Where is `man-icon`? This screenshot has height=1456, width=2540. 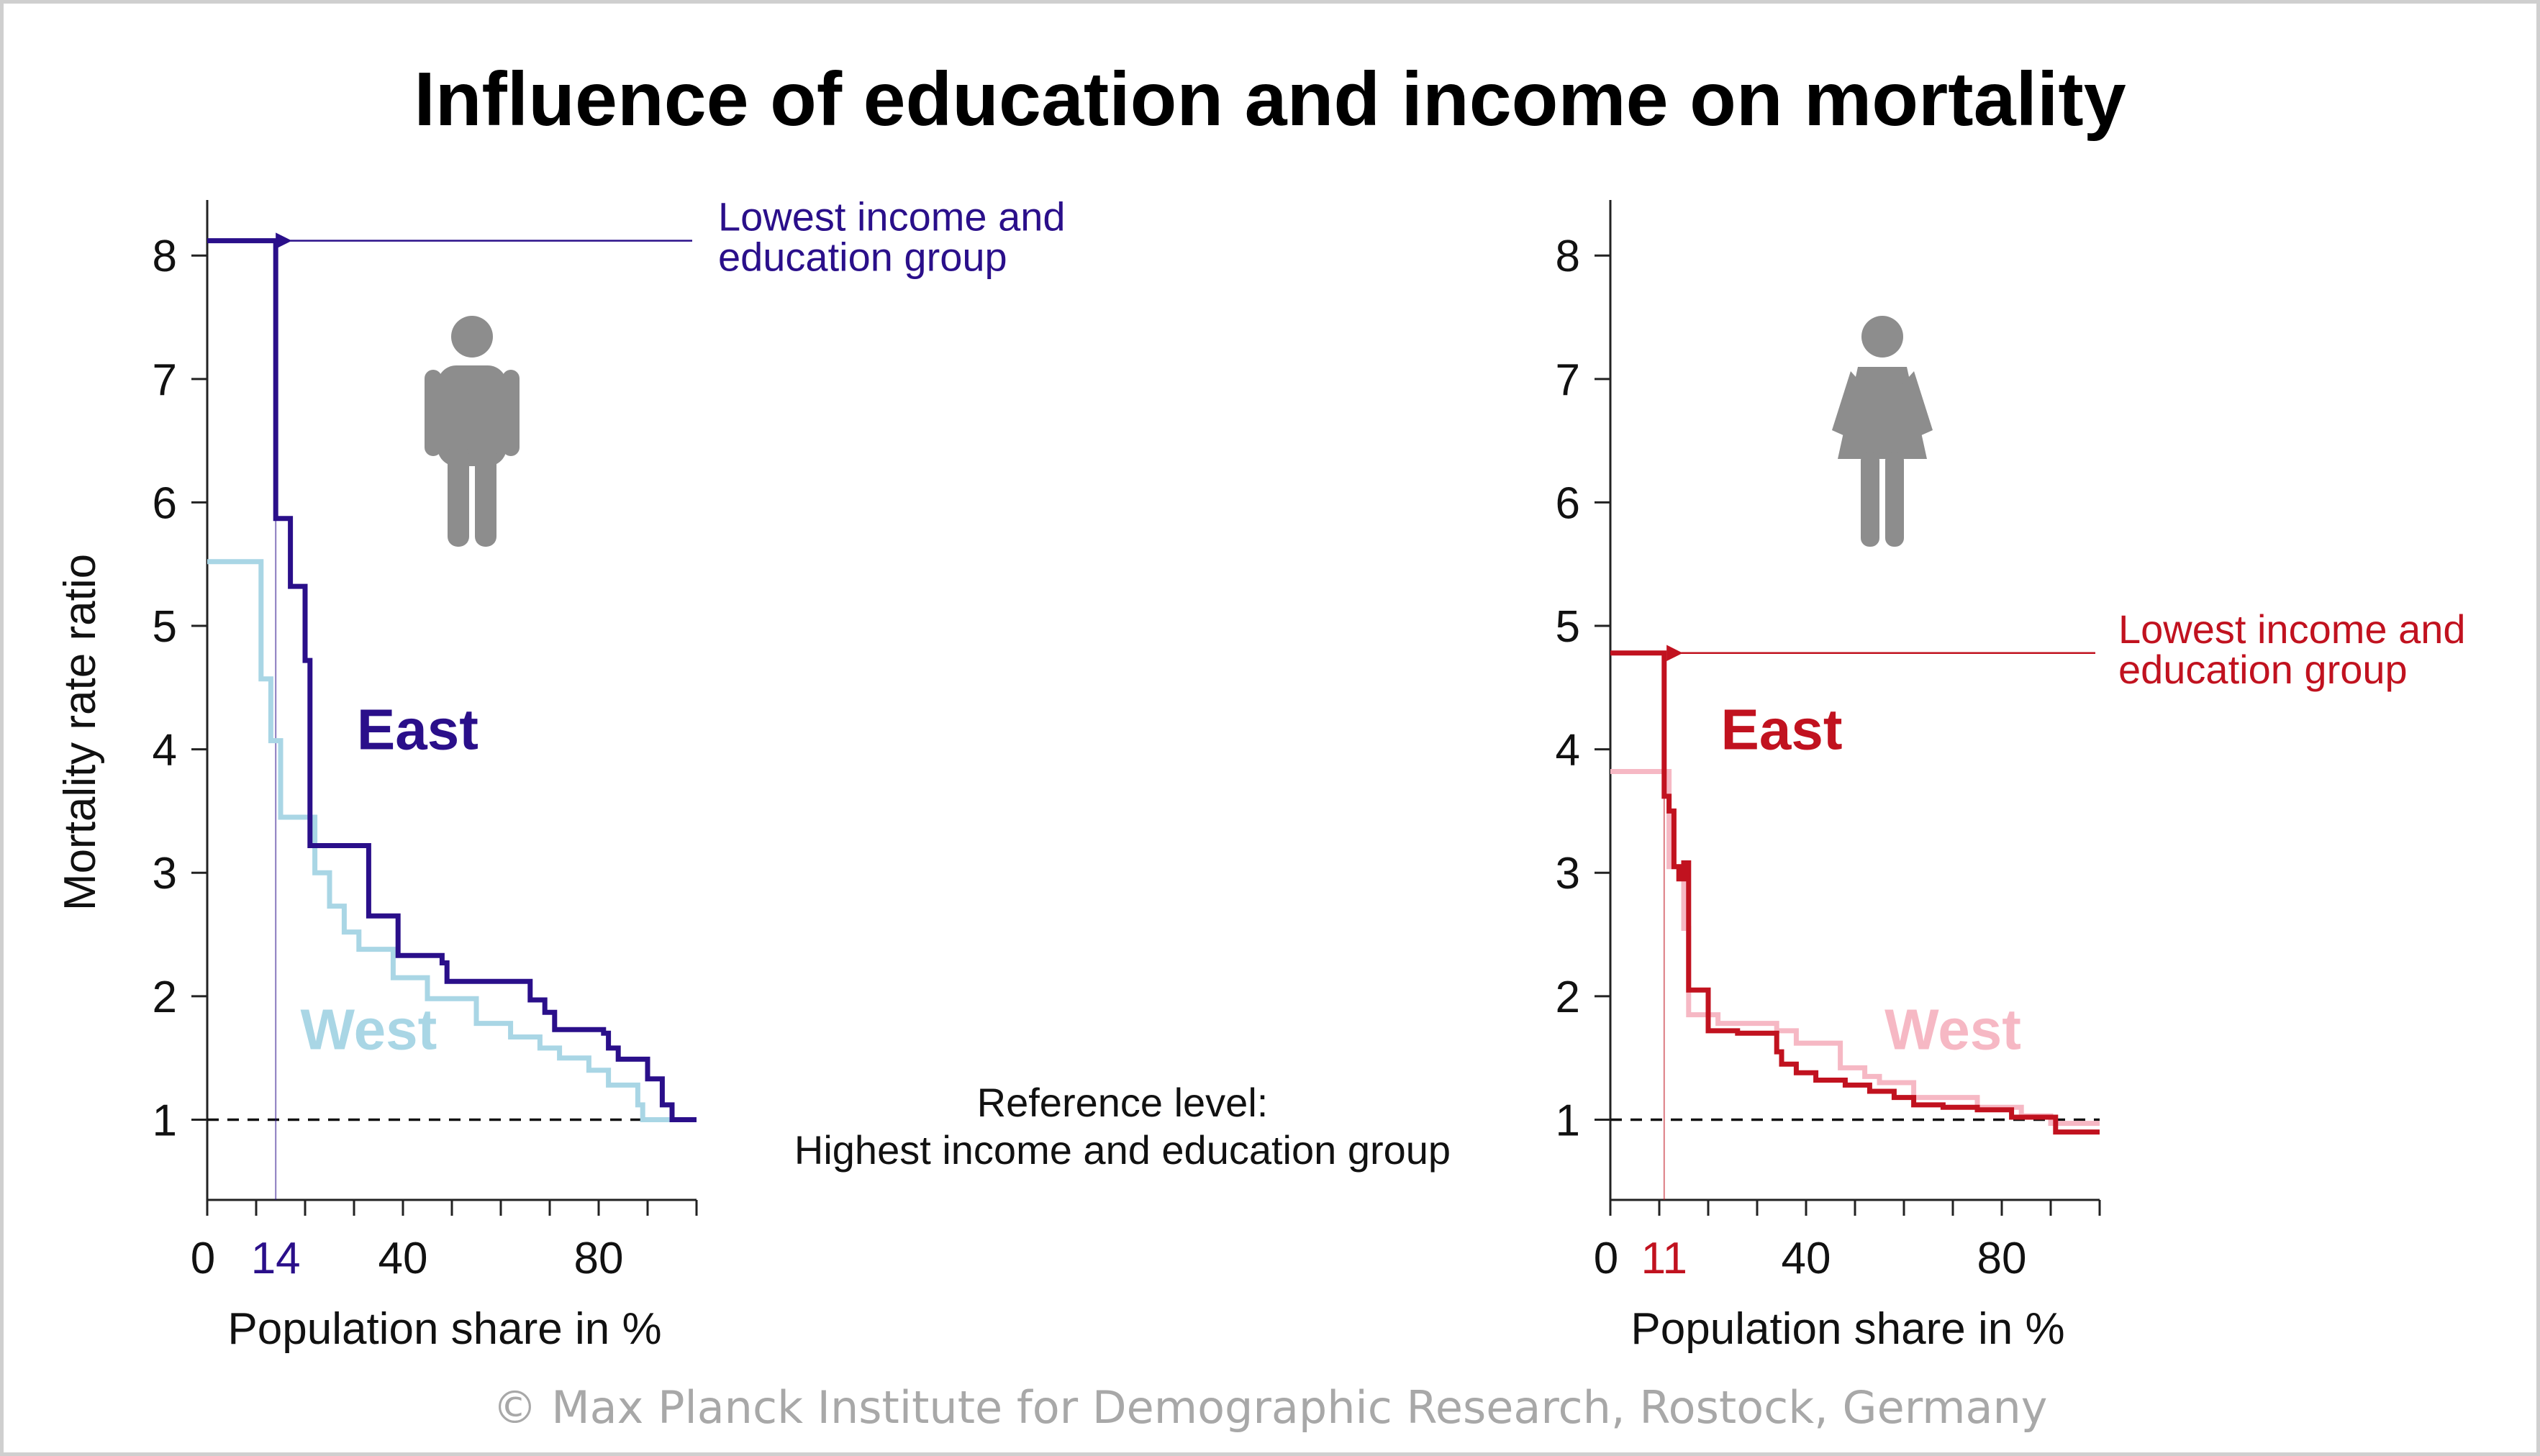 man-icon is located at coordinates (473, 431).